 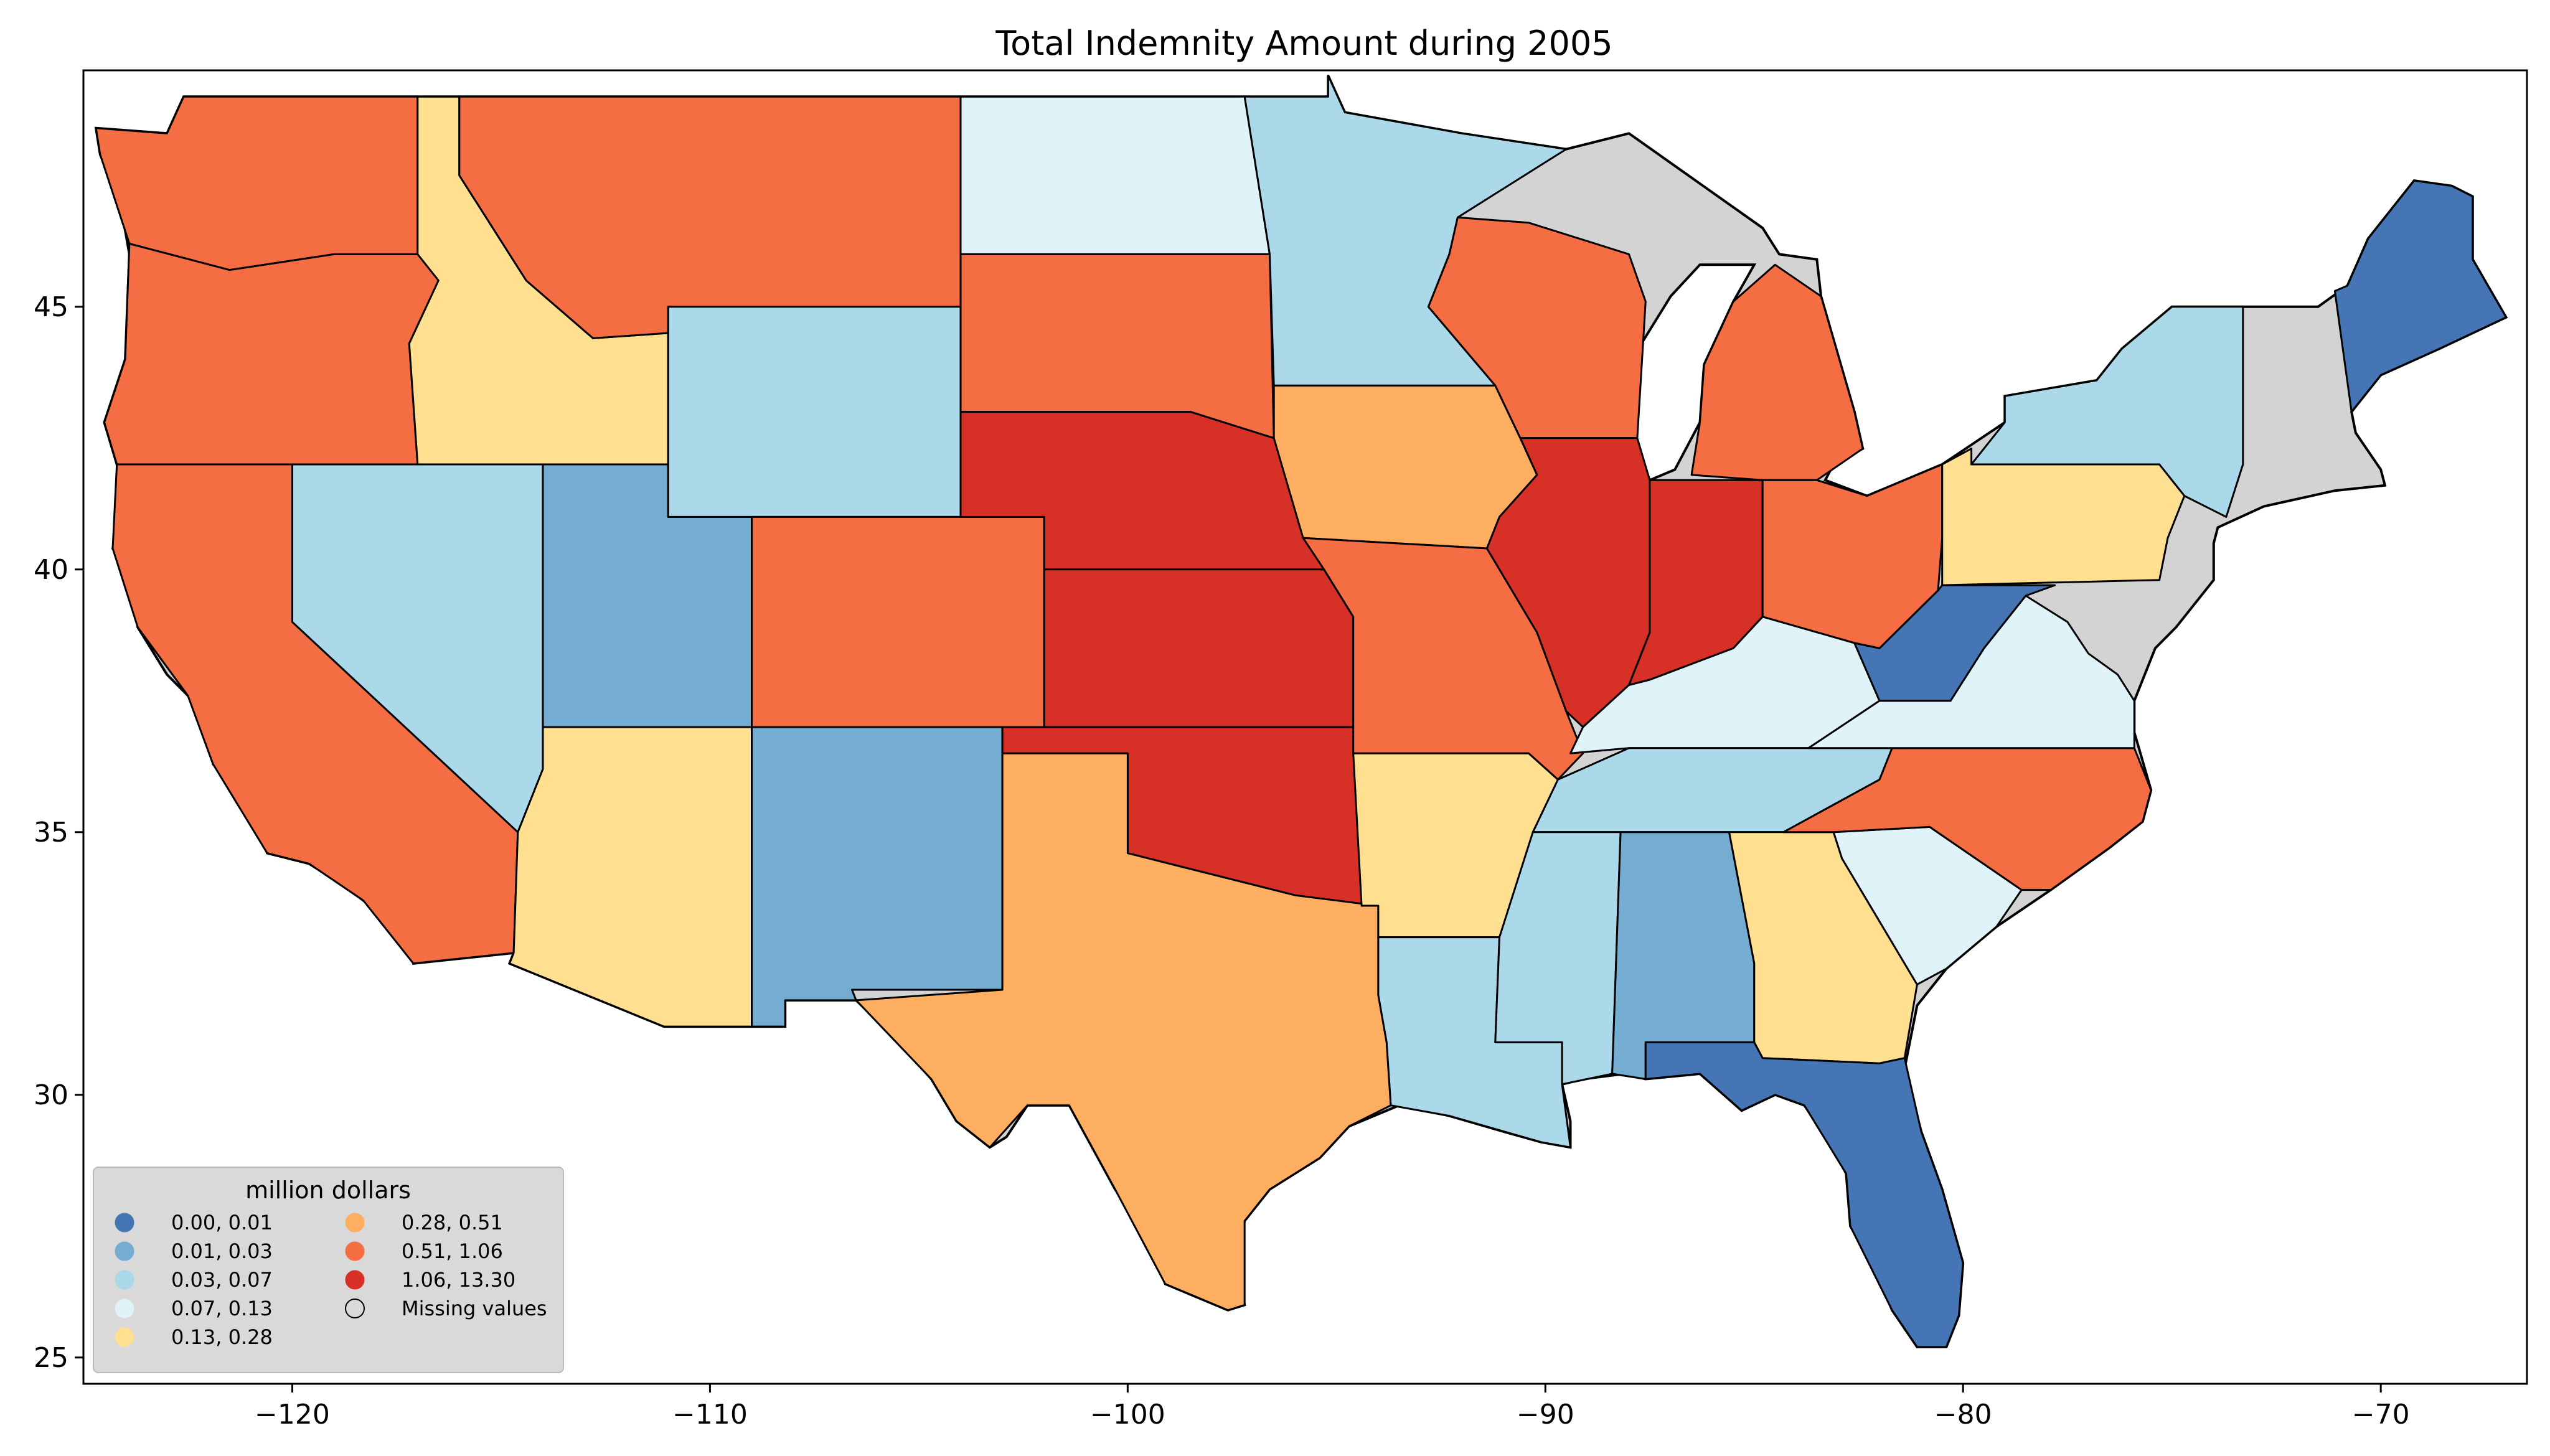 What do you see at coordinates (51, 307) in the screenshot?
I see `y-tick-label: 45` at bounding box center [51, 307].